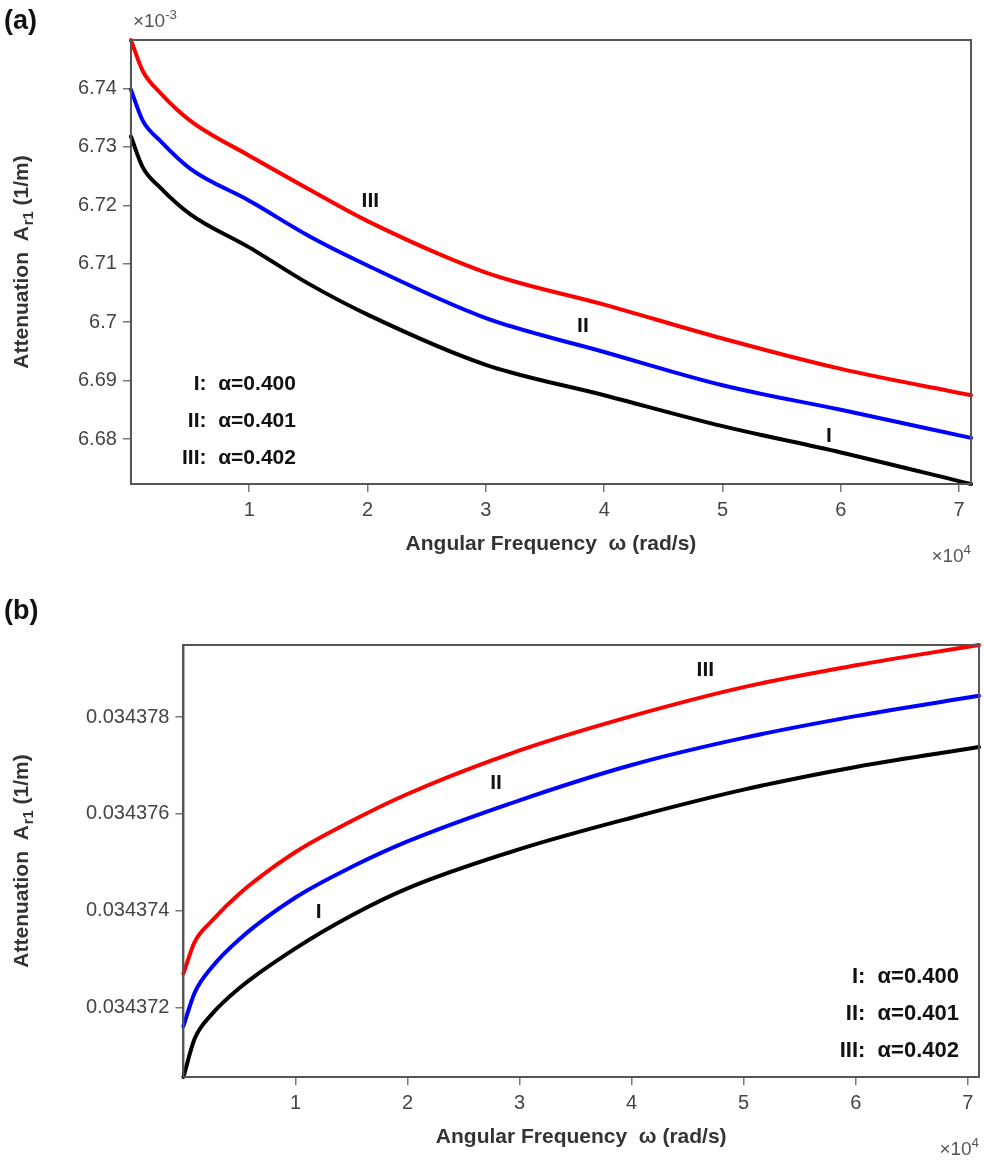 The width and height of the screenshot is (984, 1176). I want to click on y-tick-label: 6.69, so click(97, 379).